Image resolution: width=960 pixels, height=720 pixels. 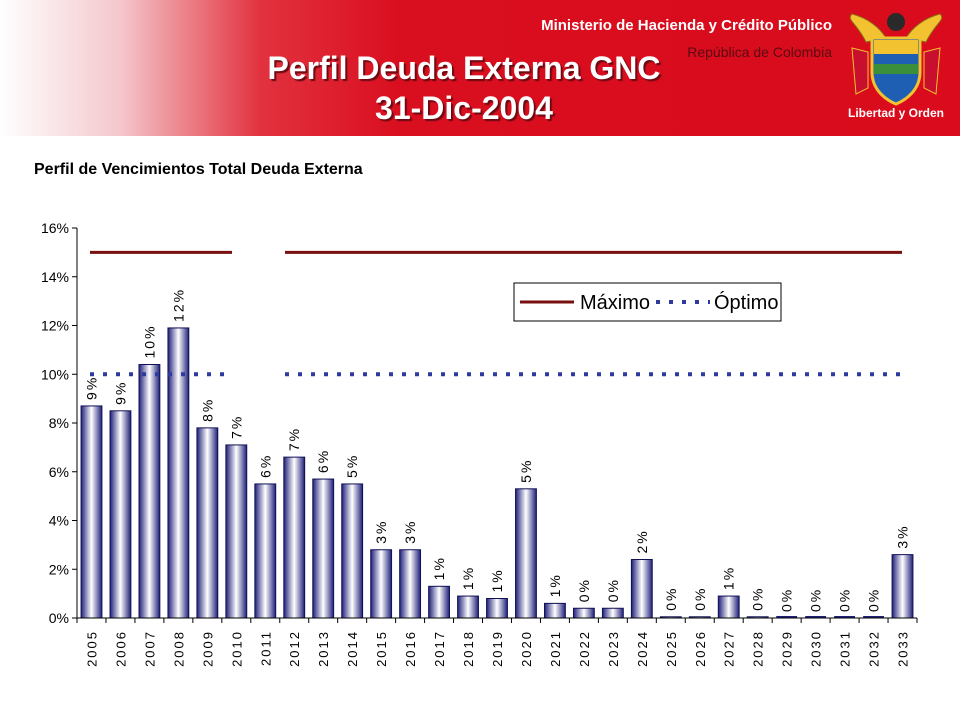 What do you see at coordinates (642, 648) in the screenshot?
I see `x-tick-label: 2024` at bounding box center [642, 648].